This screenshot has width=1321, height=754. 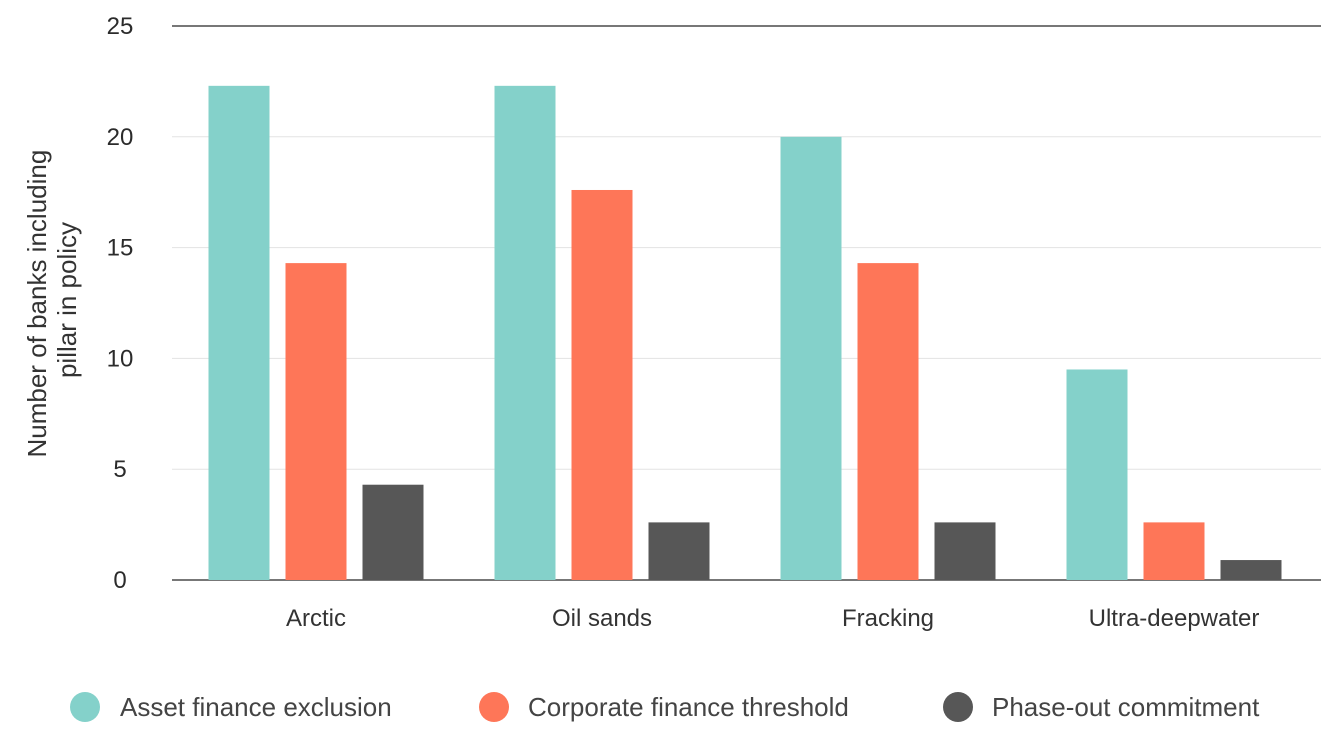 I want to click on y-tick-label: 0, so click(x=119, y=580).